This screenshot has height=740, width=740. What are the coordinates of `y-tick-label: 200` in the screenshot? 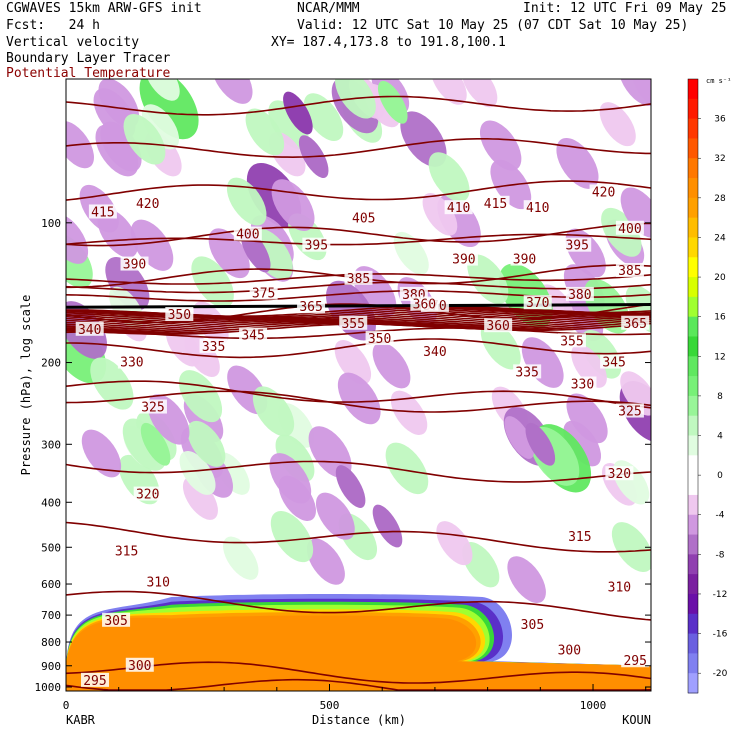 It's located at (51, 363).